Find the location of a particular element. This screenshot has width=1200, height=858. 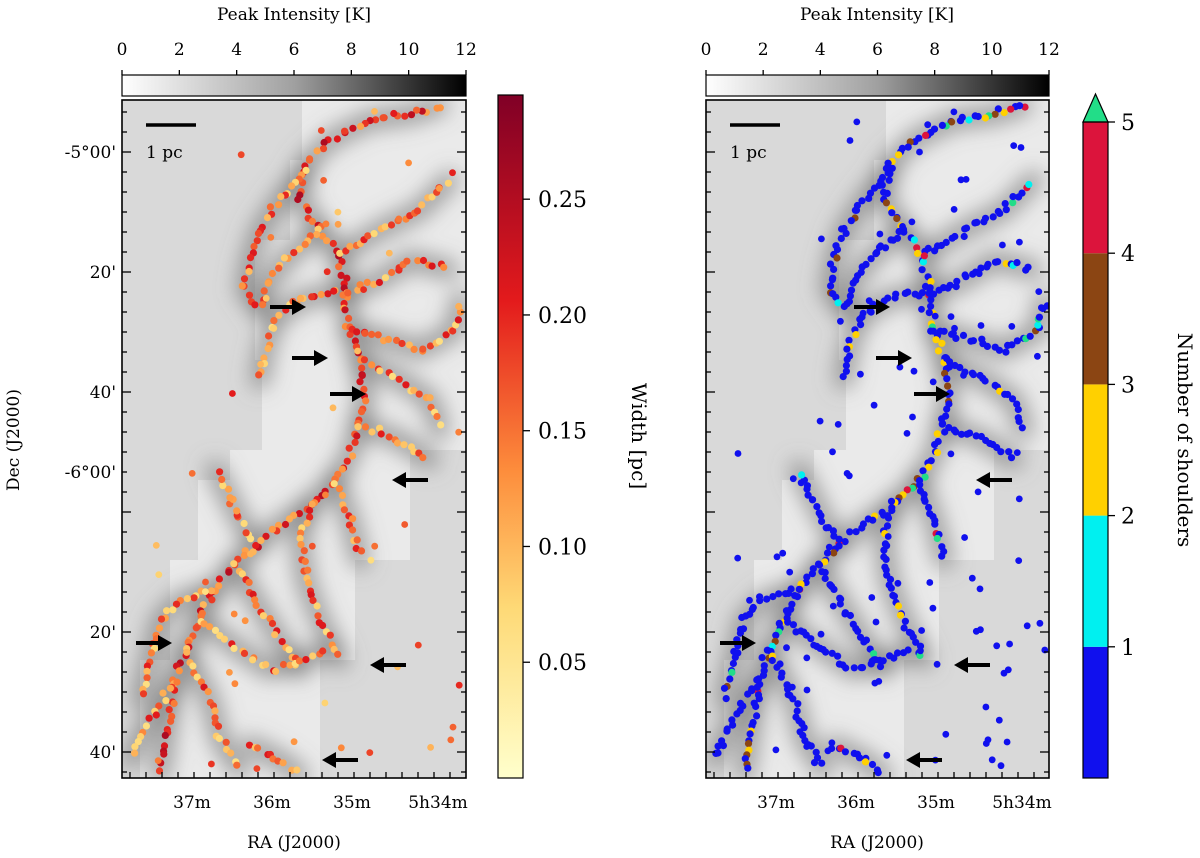

y-tick-label: 20' is located at coordinates (103, 273).